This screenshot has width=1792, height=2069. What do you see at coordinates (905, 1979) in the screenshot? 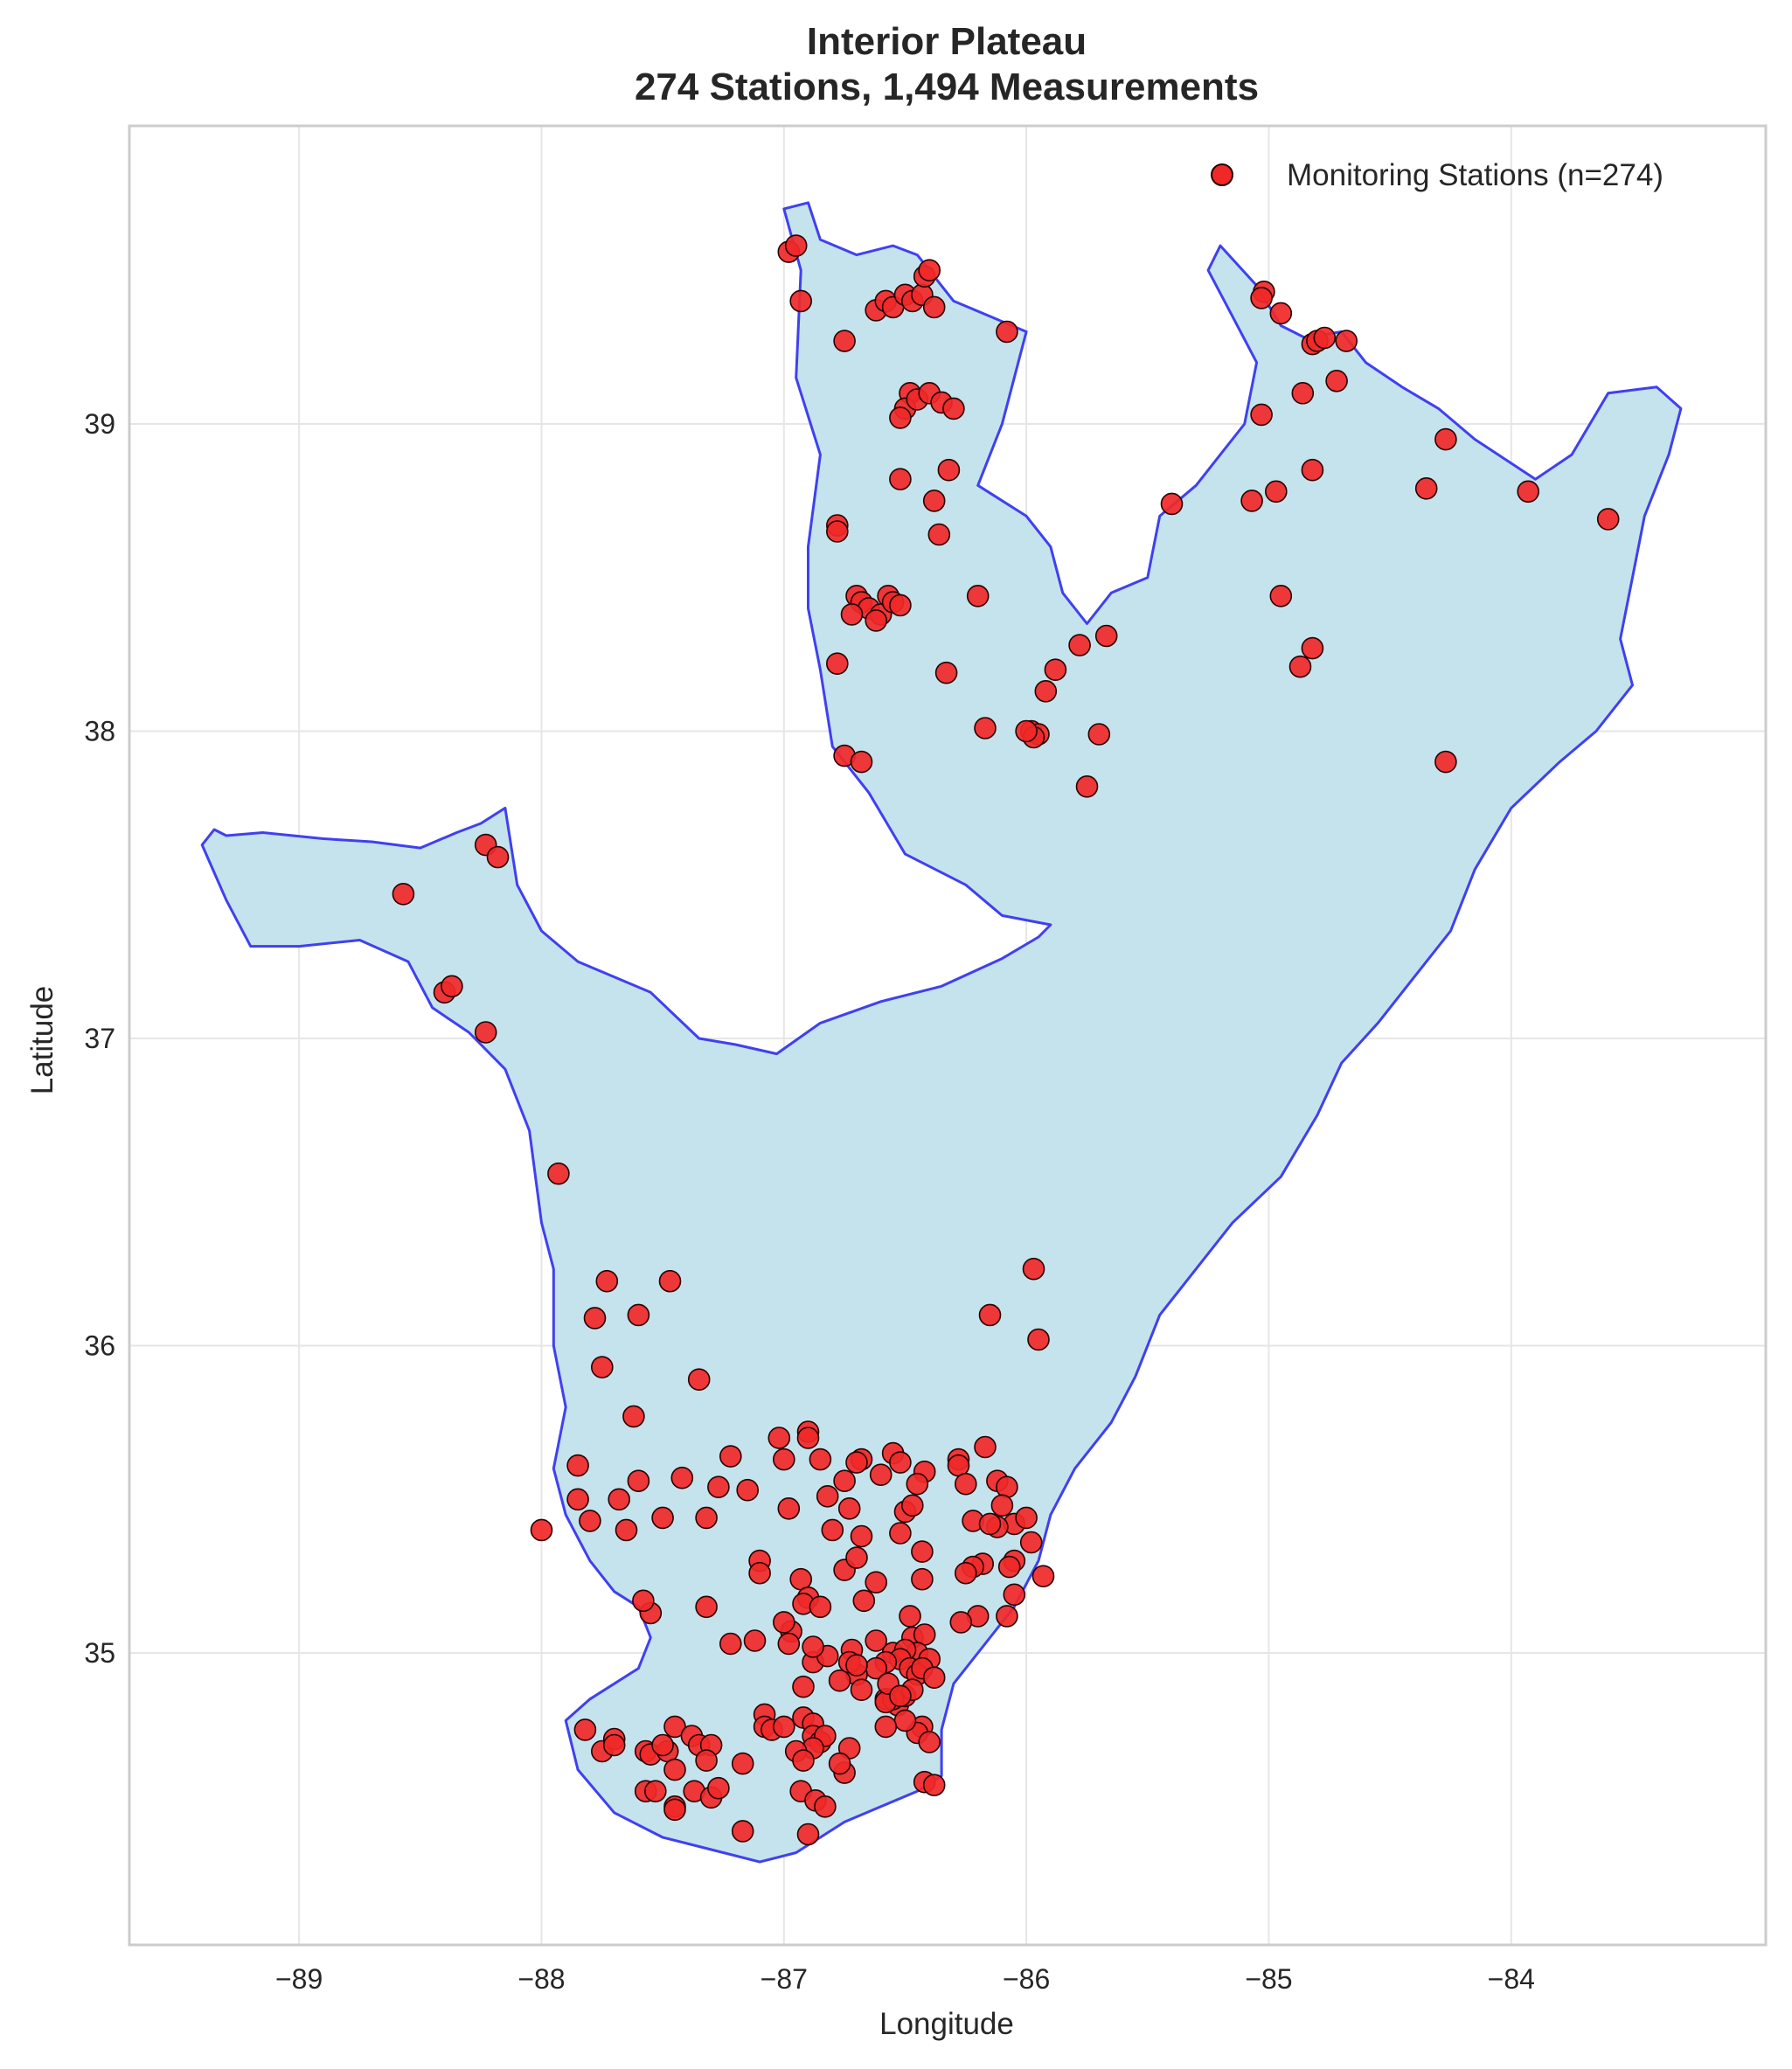
I see `x-tick-labels: −89 −88 −87 −86 −85 −84` at bounding box center [905, 1979].